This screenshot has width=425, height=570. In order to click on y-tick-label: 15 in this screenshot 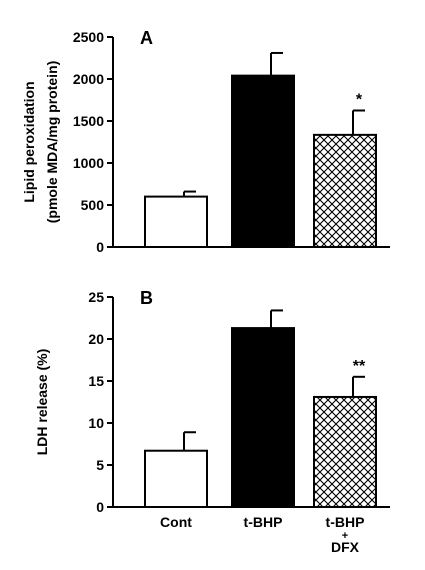, I will do `click(96, 381)`.